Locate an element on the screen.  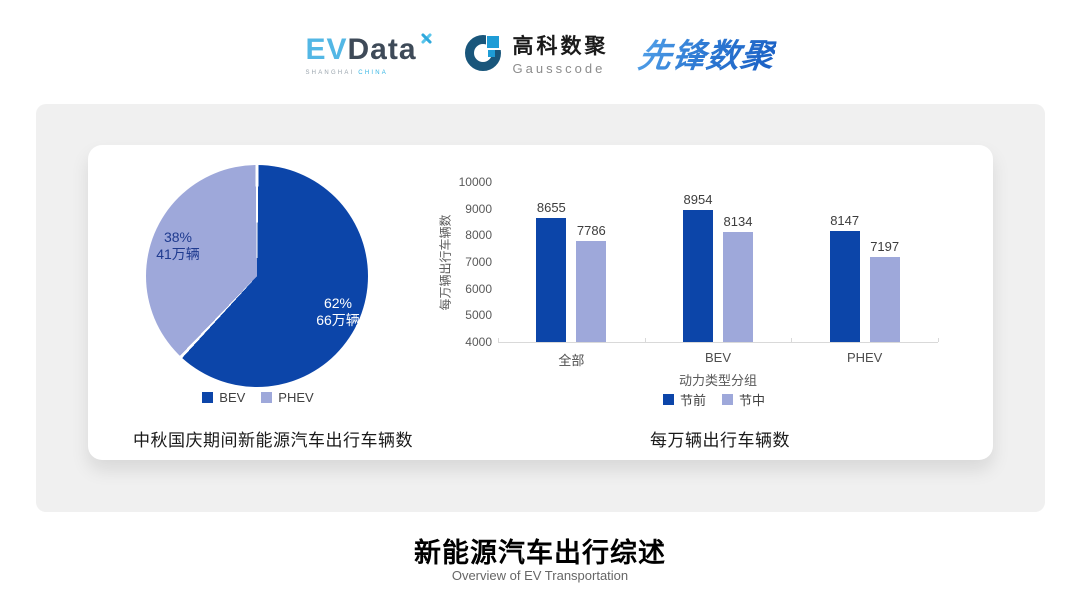
legend-label: 节中 is located at coordinates (752, 400).